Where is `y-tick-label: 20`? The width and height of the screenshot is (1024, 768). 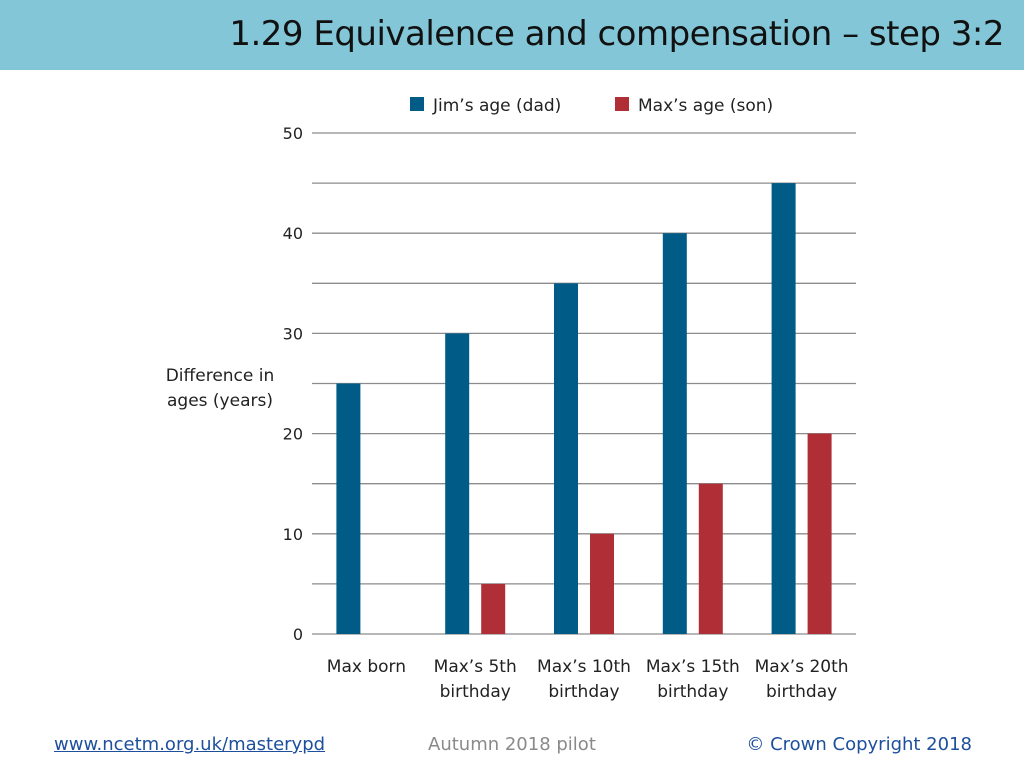
y-tick-label: 20 is located at coordinates (293, 434).